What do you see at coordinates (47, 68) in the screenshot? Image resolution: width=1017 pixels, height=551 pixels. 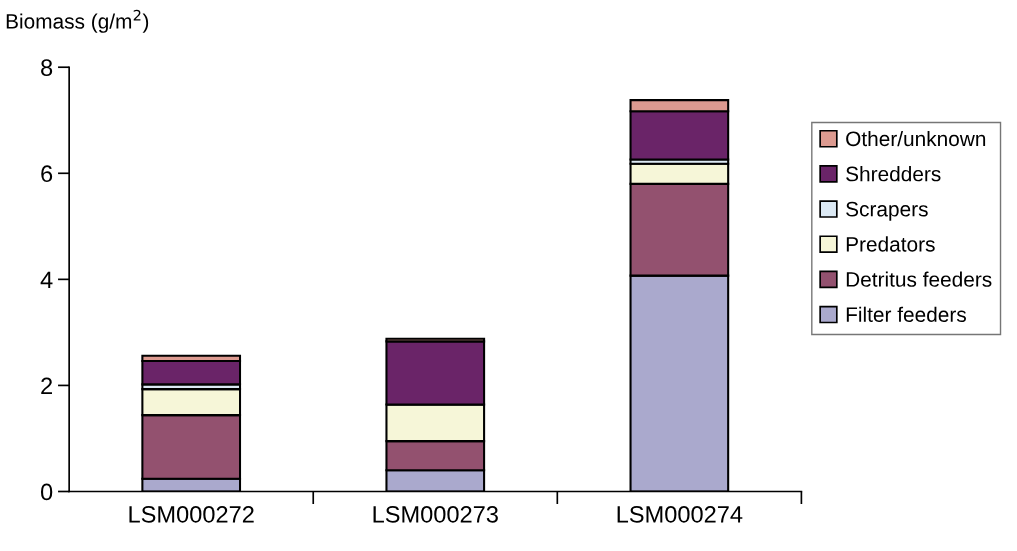 I see `y-tick-label: 8` at bounding box center [47, 68].